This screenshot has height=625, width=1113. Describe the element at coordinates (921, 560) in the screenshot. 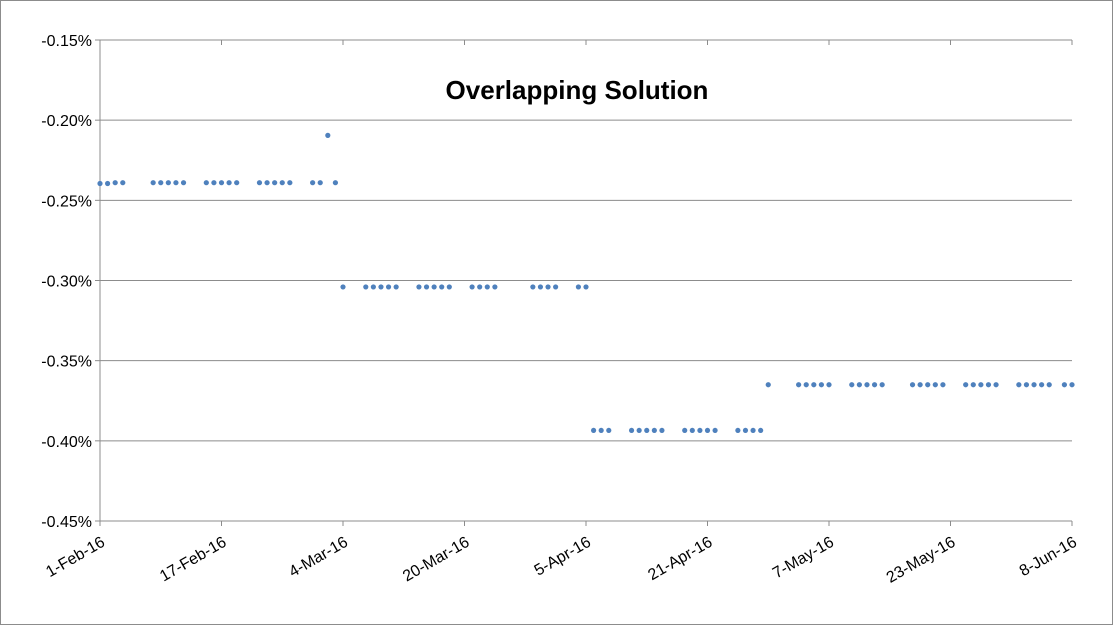

I see `x-tick-label: 23-May-16` at that location.